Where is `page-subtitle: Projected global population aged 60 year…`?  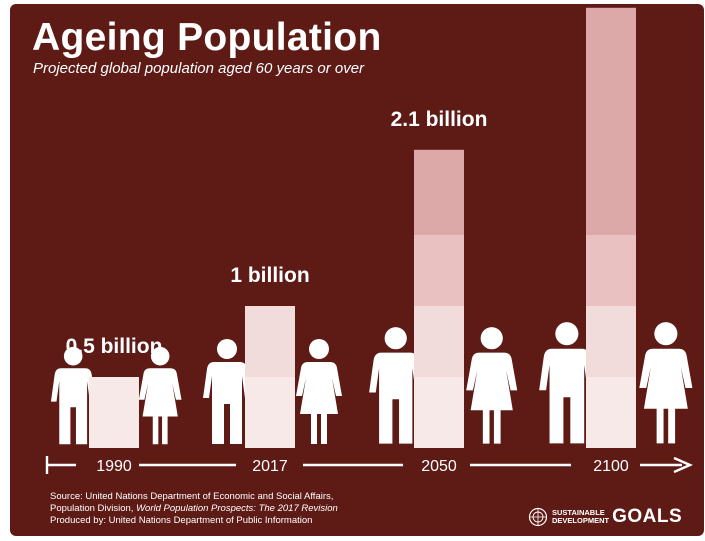
page-subtitle: Projected global population aged 60 year… is located at coordinates (199, 68).